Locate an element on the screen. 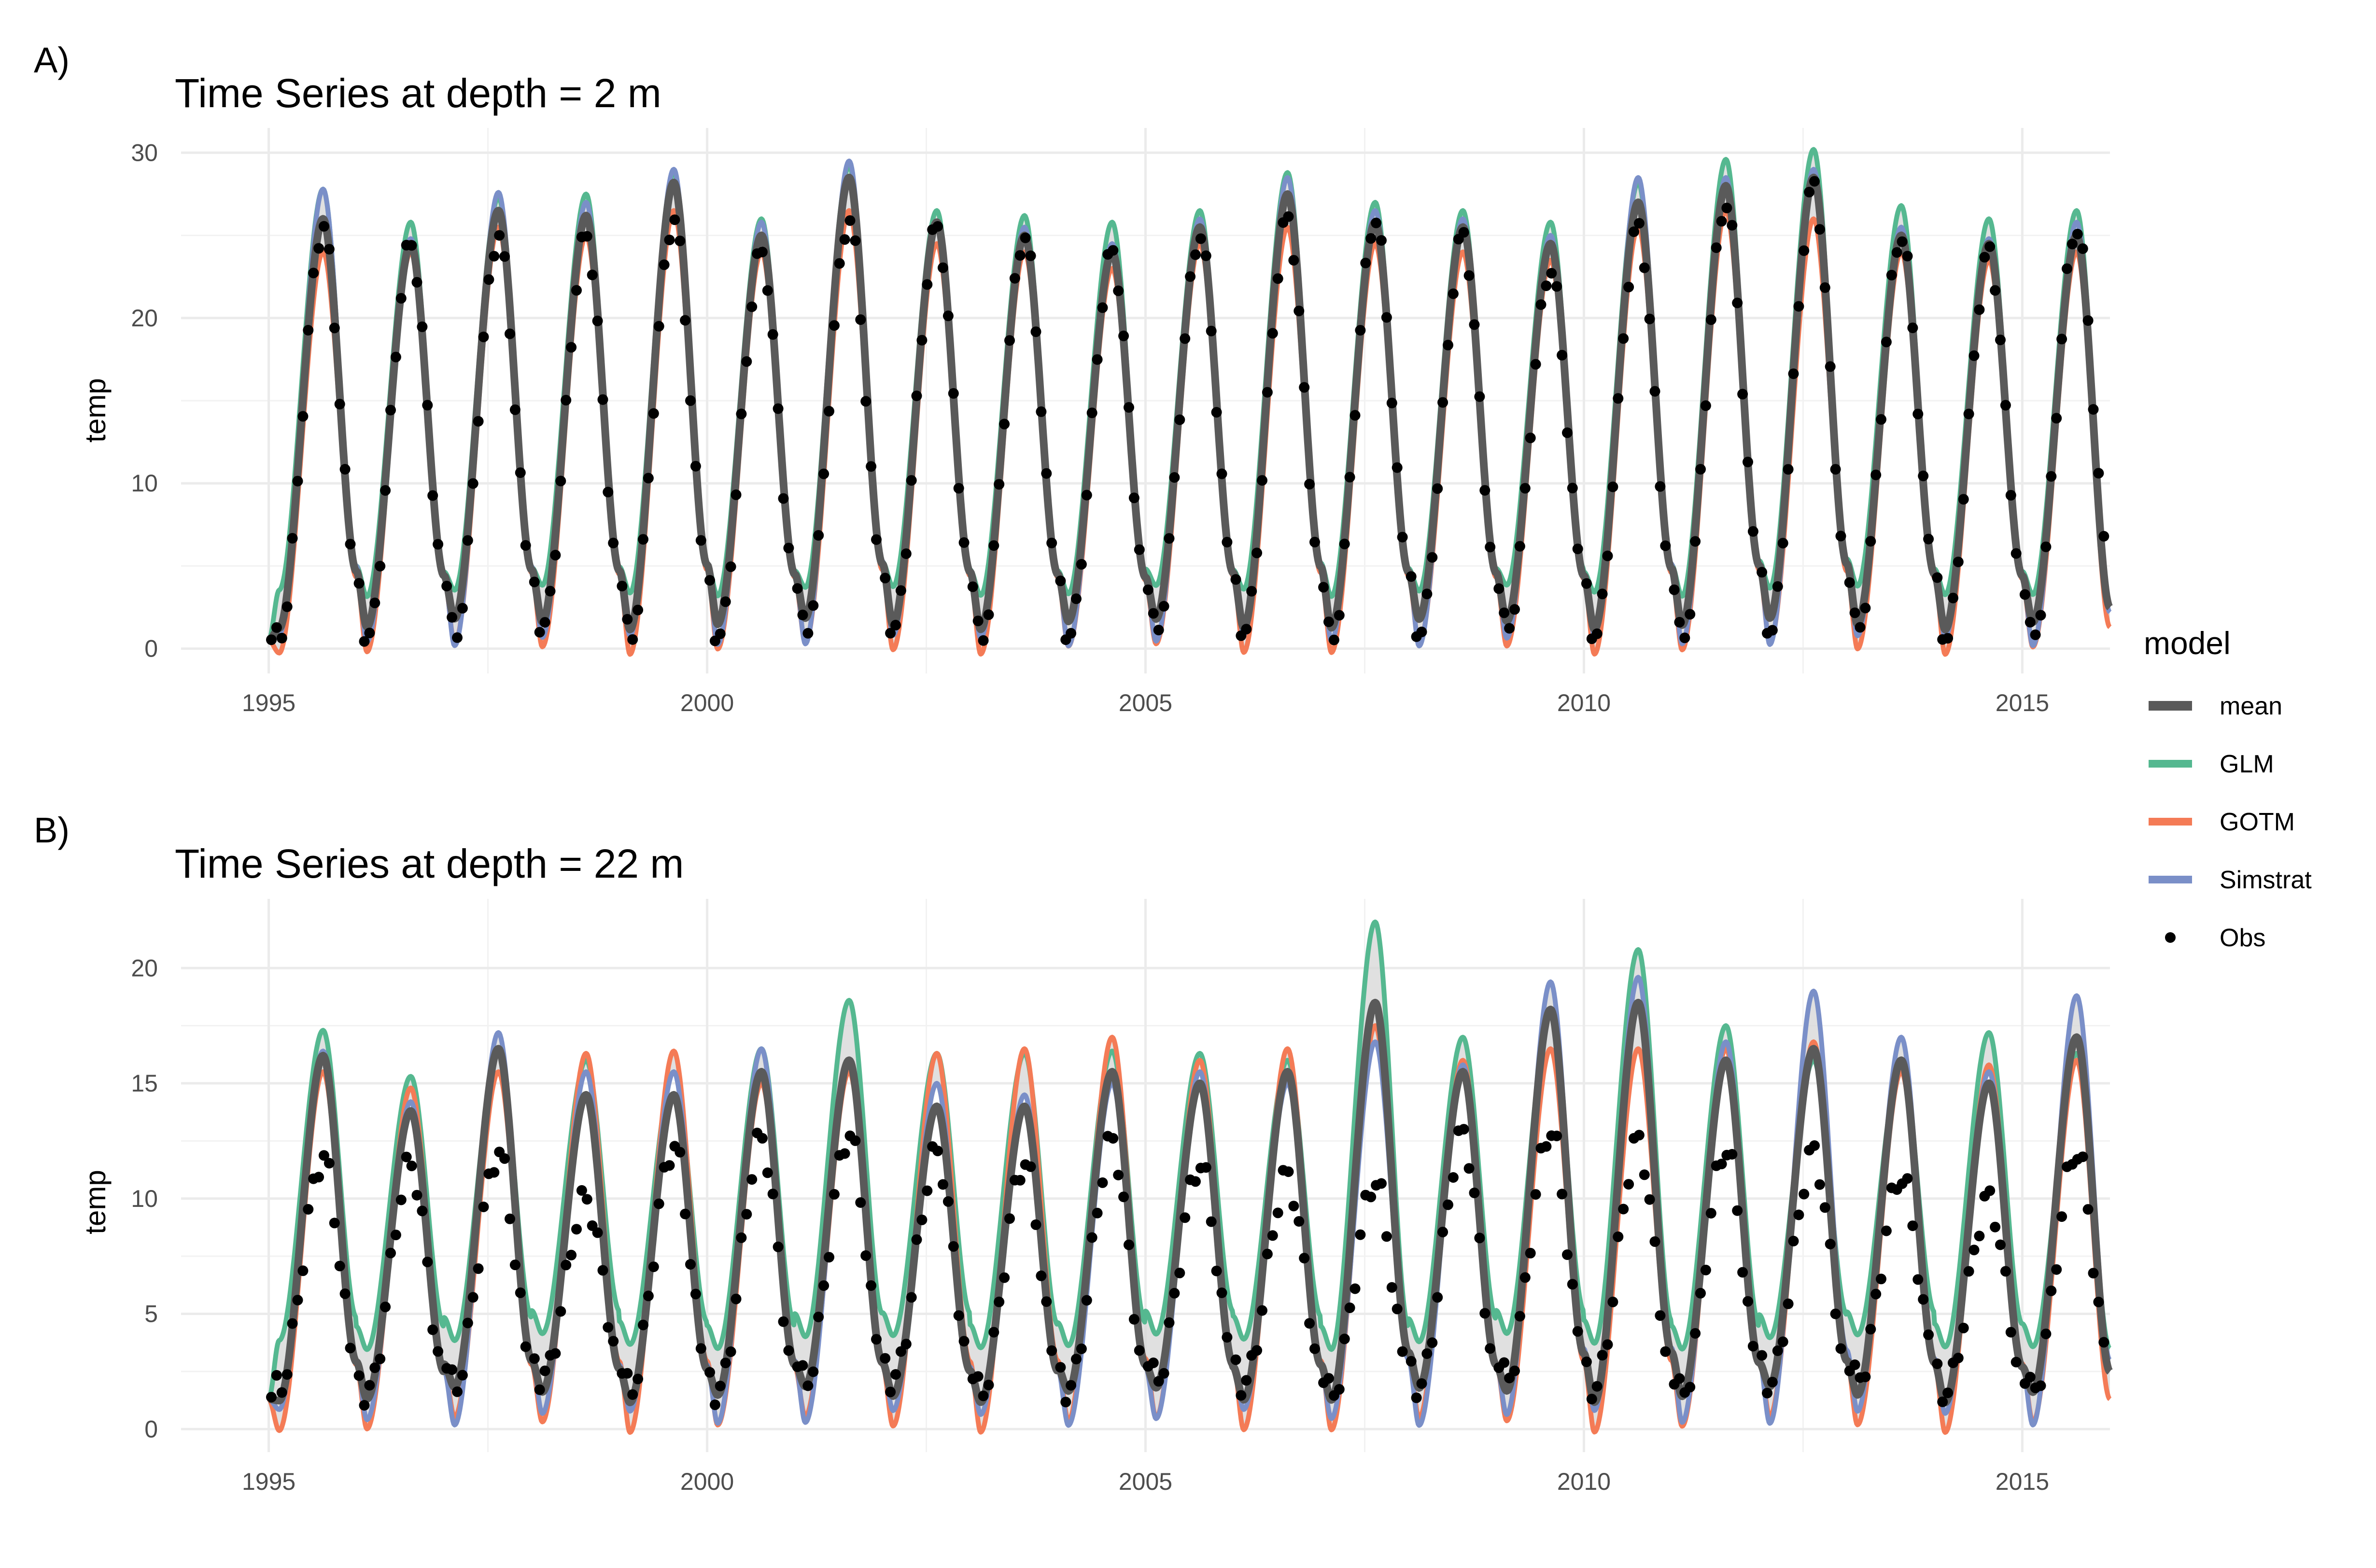  panel-b-y-tick-label: 0 is located at coordinates (151, 1429).